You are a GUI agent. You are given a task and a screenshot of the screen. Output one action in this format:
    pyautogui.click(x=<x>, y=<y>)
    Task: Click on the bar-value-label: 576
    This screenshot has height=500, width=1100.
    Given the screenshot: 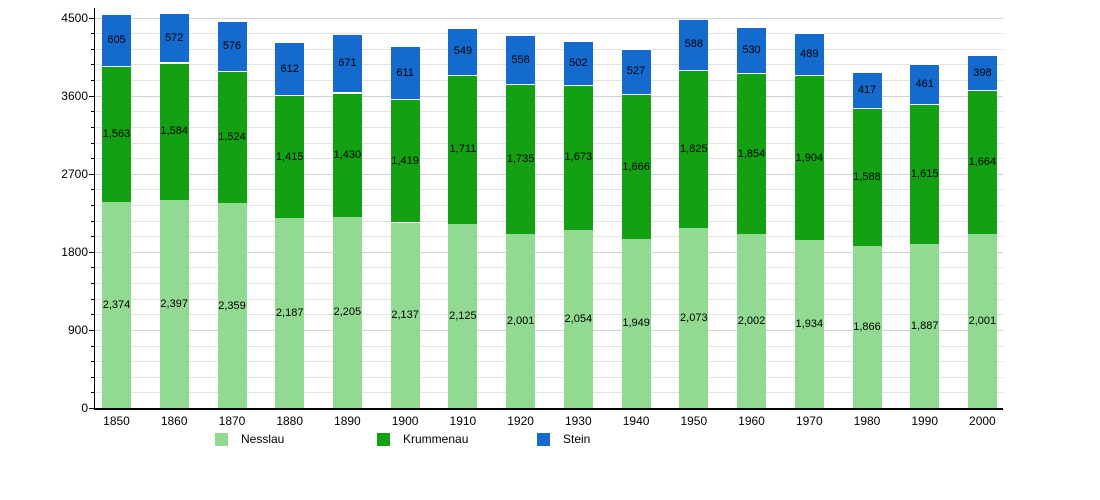 What is the action you would take?
    pyautogui.click(x=232, y=46)
    